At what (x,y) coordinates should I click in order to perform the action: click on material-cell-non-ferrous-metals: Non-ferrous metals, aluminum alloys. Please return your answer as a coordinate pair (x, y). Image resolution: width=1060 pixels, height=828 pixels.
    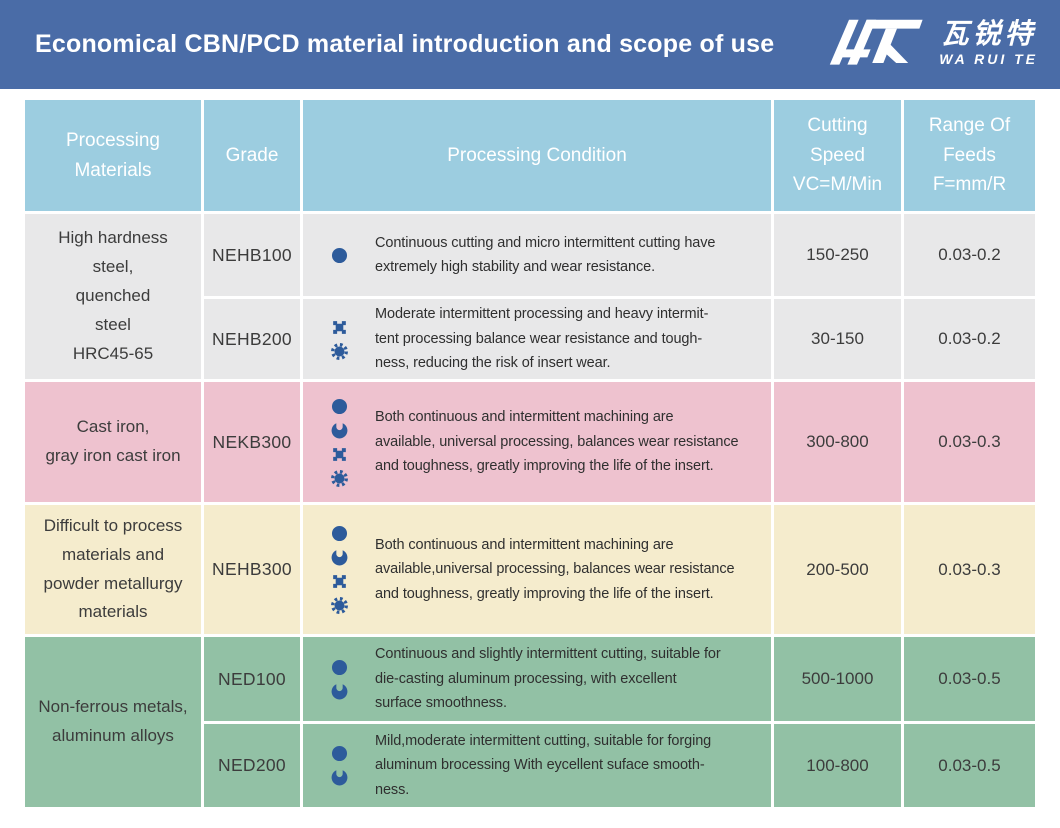
    Looking at the image, I should click on (113, 722).